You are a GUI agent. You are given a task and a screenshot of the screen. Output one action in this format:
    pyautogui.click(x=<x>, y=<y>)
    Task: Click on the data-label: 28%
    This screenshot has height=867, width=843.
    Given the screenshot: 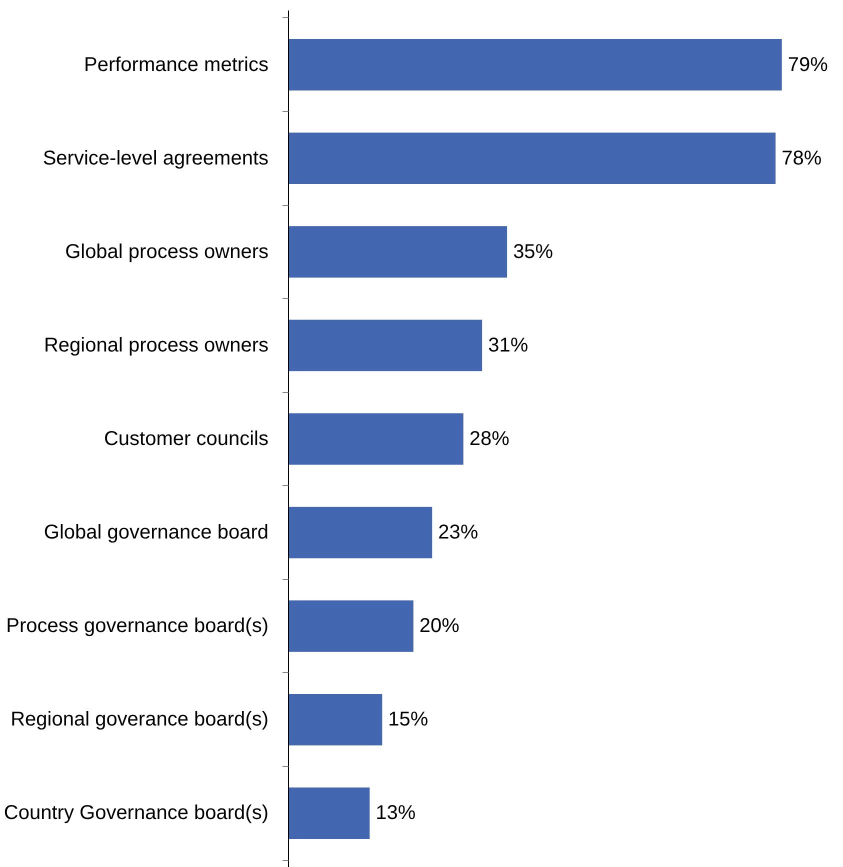 What is the action you would take?
    pyautogui.click(x=489, y=439)
    